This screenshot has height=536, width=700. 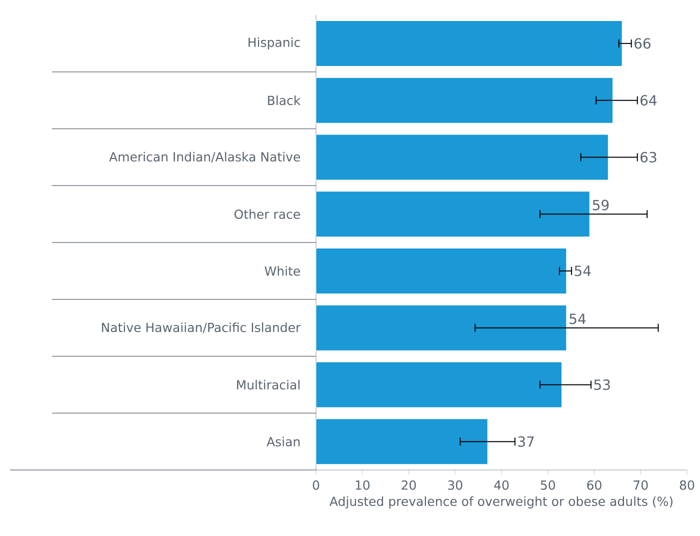 I want to click on y-tick-label: Multiracial, so click(x=268, y=385).